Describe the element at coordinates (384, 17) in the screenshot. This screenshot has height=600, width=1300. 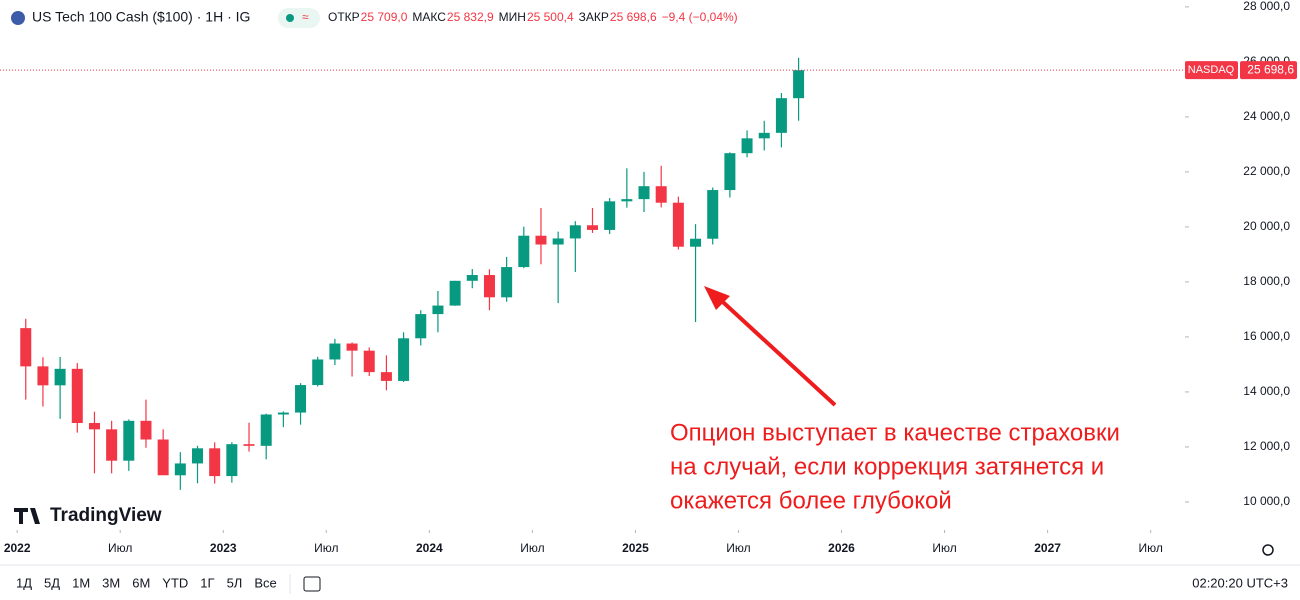
I see `quote-value: 25 709,0` at that location.